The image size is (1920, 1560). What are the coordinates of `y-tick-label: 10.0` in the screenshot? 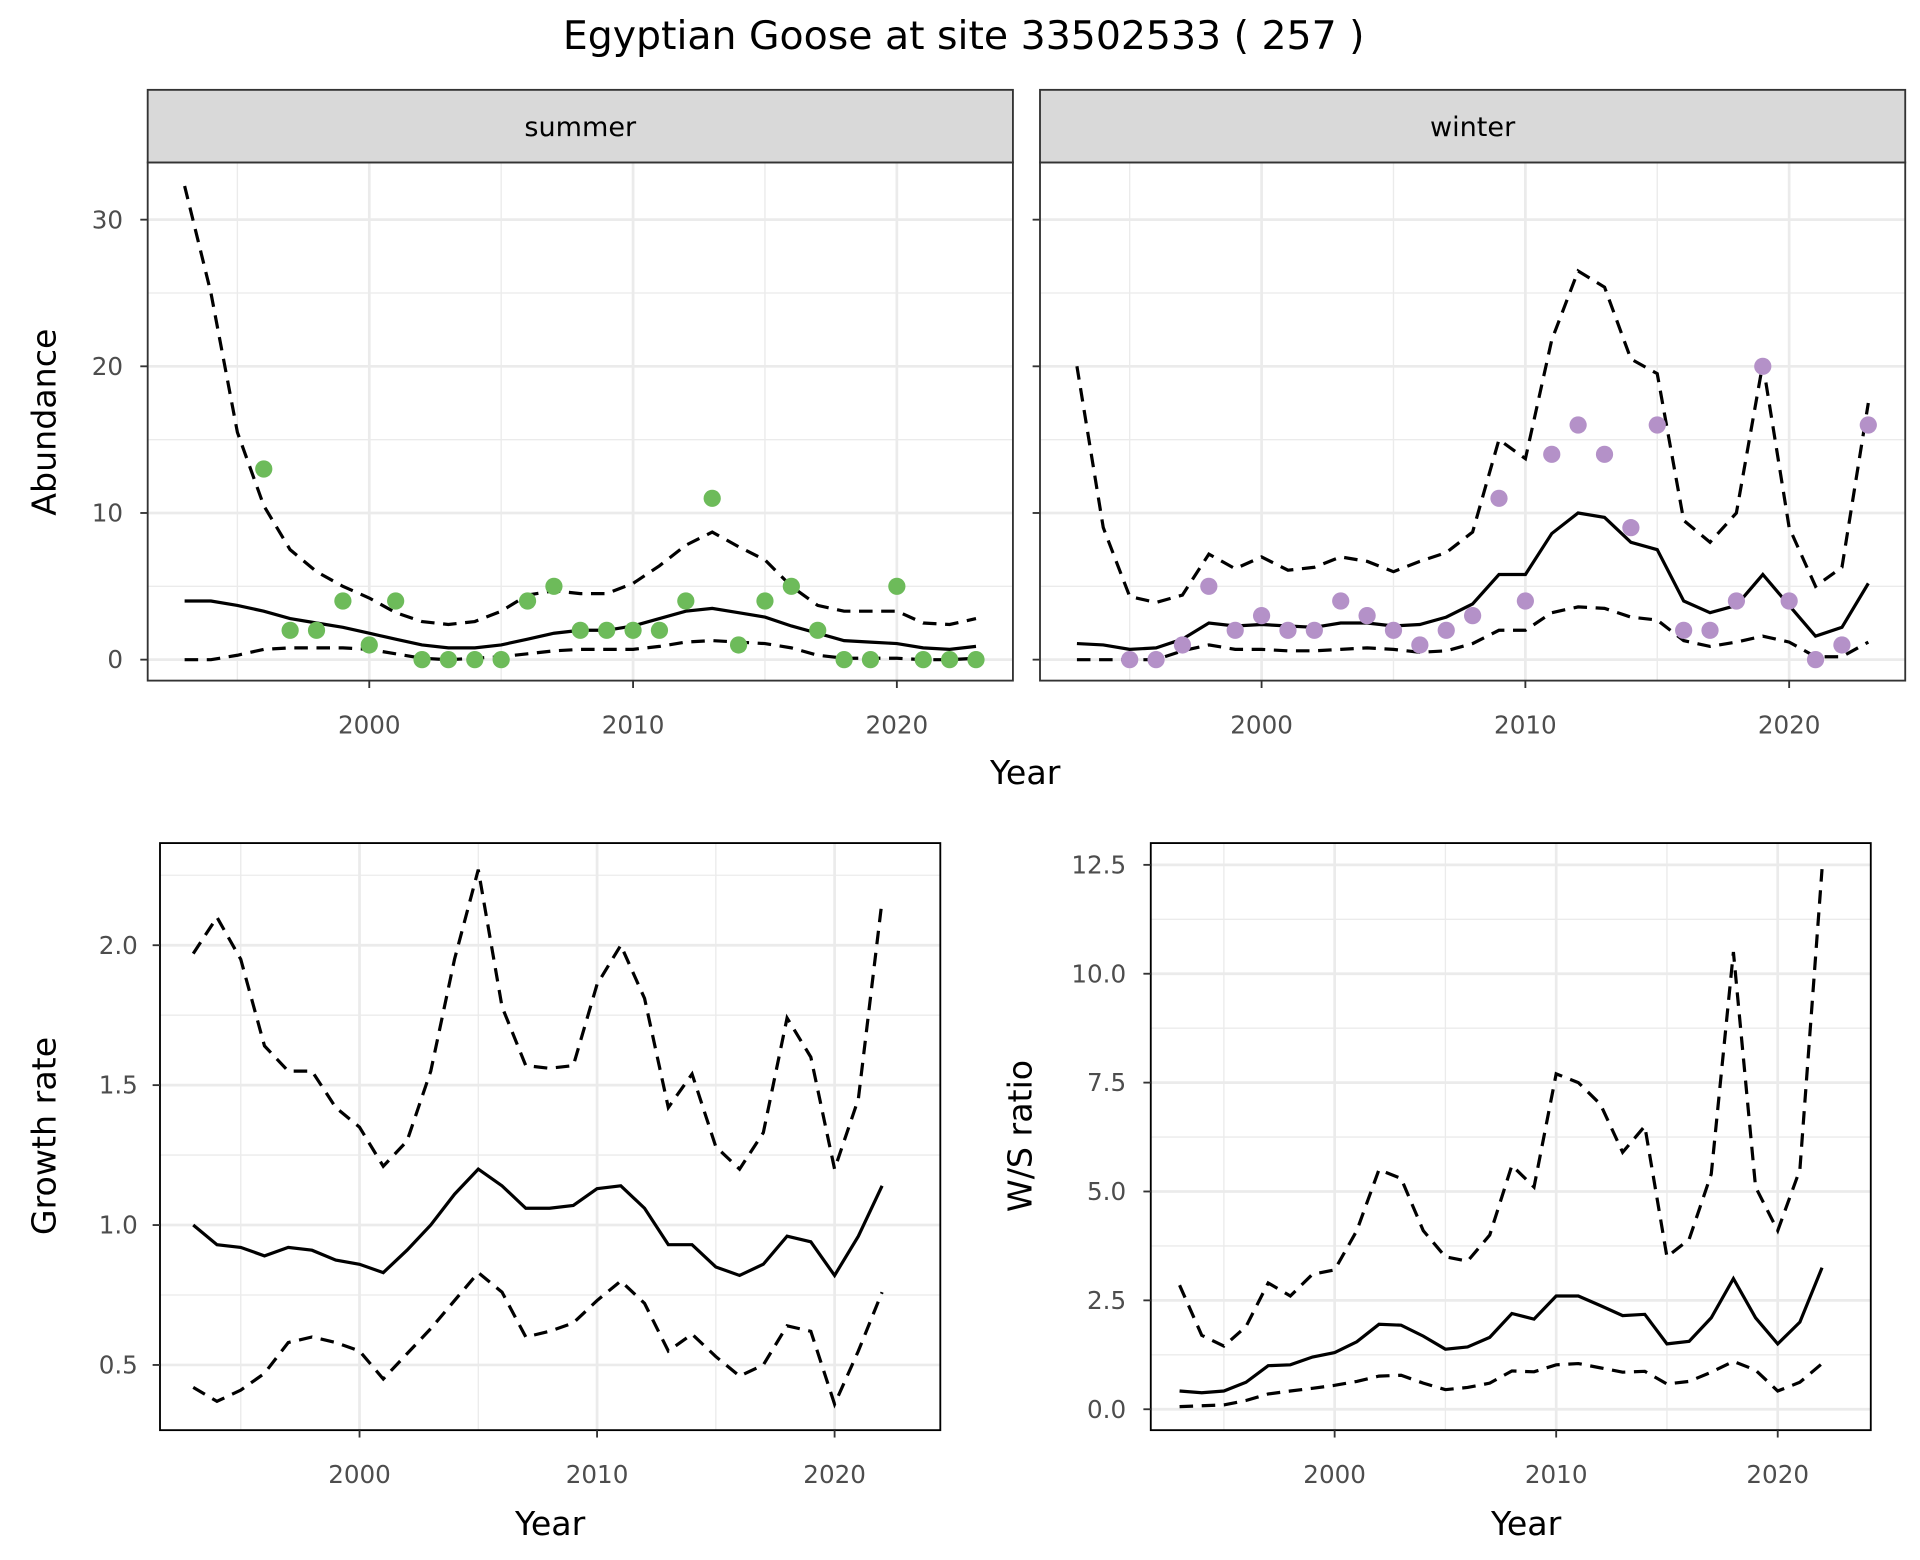 It's located at (1098, 973).